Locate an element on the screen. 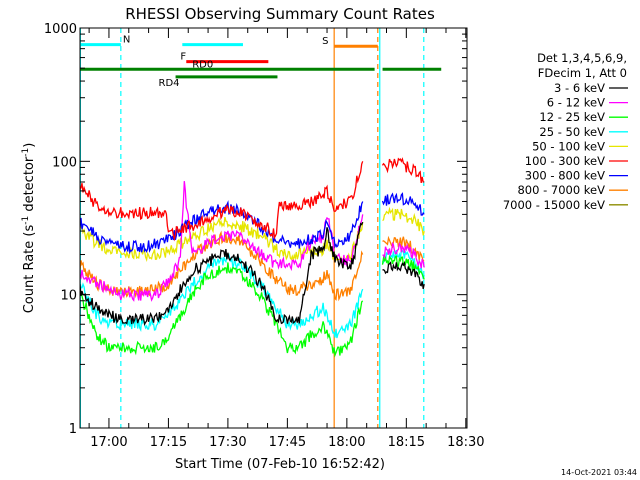 This screenshot has height=480, width=640. legend-label: 6 - 12 keV is located at coordinates (576, 103).